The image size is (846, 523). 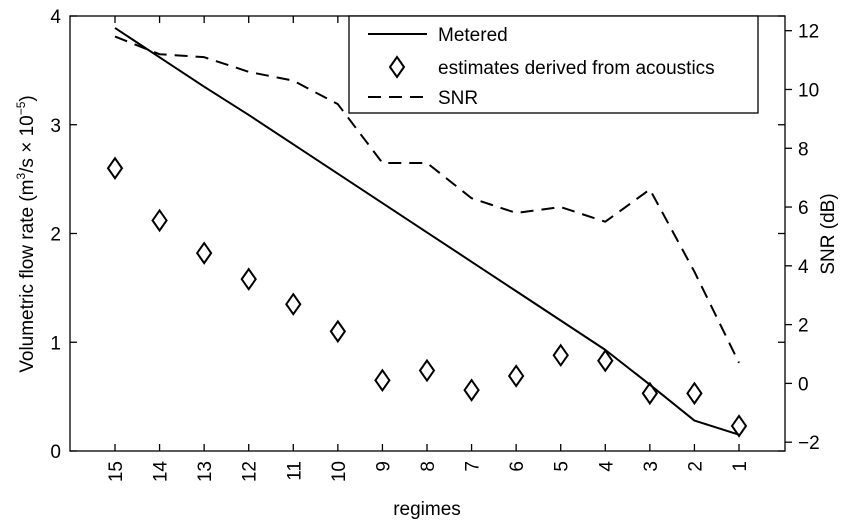 I want to click on right-axis-tick-label: 6, so click(x=803, y=208).